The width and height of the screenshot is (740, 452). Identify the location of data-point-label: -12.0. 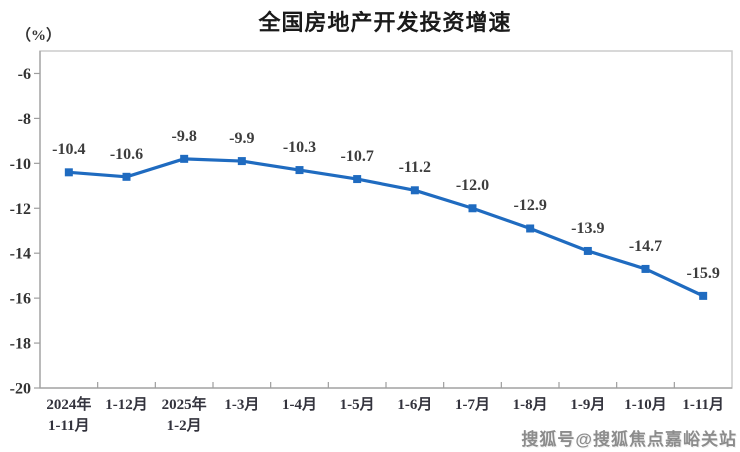
(472, 186).